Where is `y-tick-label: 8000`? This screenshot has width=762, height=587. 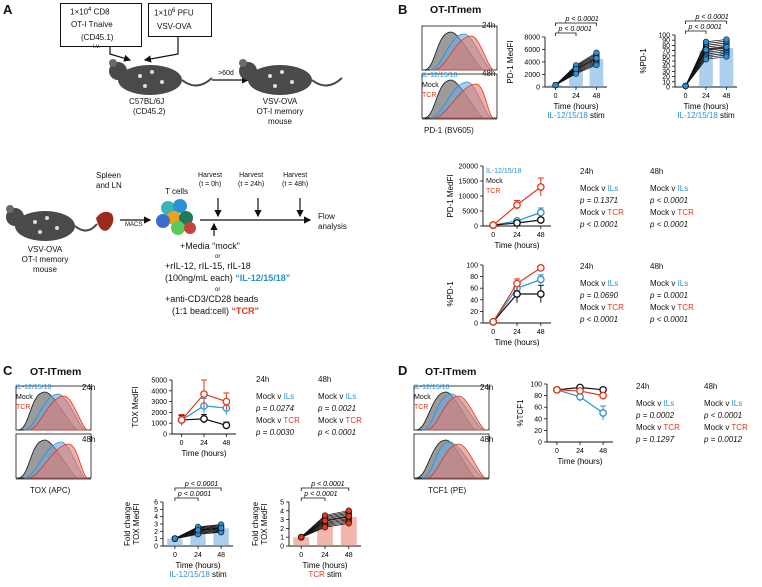 y-tick-label: 8000 is located at coordinates (532, 38).